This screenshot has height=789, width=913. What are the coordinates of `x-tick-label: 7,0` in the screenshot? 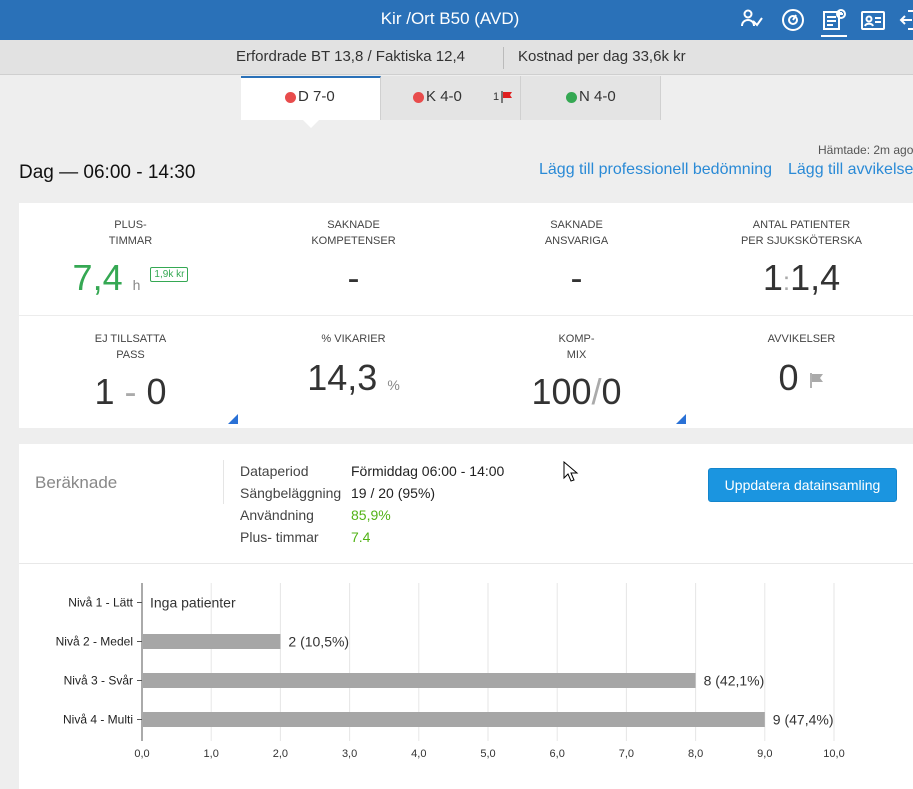 It's located at (626, 754).